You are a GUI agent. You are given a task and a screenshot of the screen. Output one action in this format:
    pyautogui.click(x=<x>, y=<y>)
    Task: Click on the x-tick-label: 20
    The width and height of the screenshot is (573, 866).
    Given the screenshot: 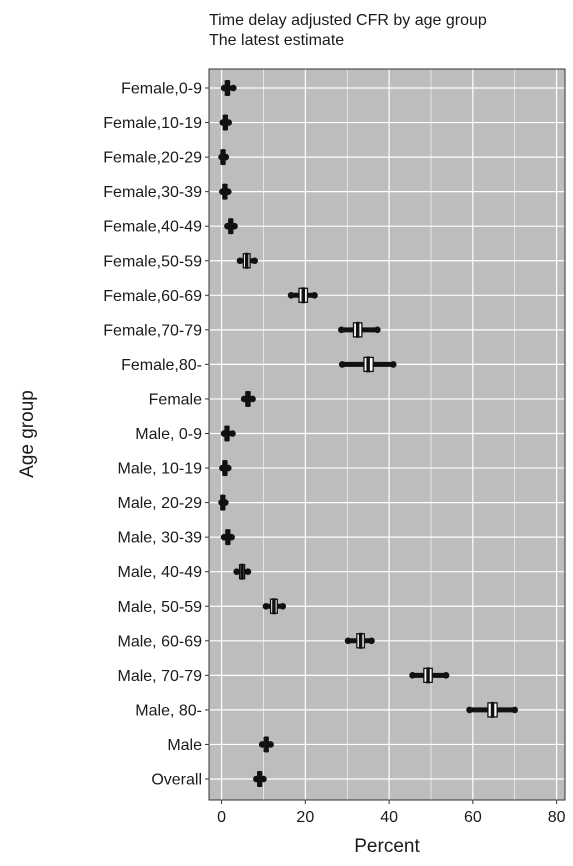 What is the action you would take?
    pyautogui.click(x=305, y=817)
    